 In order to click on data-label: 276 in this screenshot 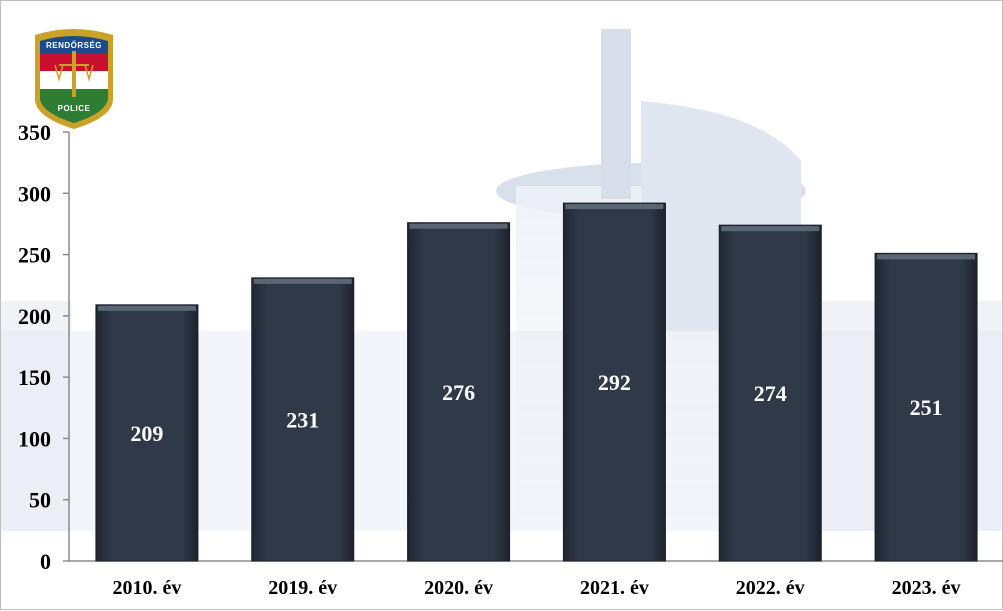, I will do `click(458, 392)`.